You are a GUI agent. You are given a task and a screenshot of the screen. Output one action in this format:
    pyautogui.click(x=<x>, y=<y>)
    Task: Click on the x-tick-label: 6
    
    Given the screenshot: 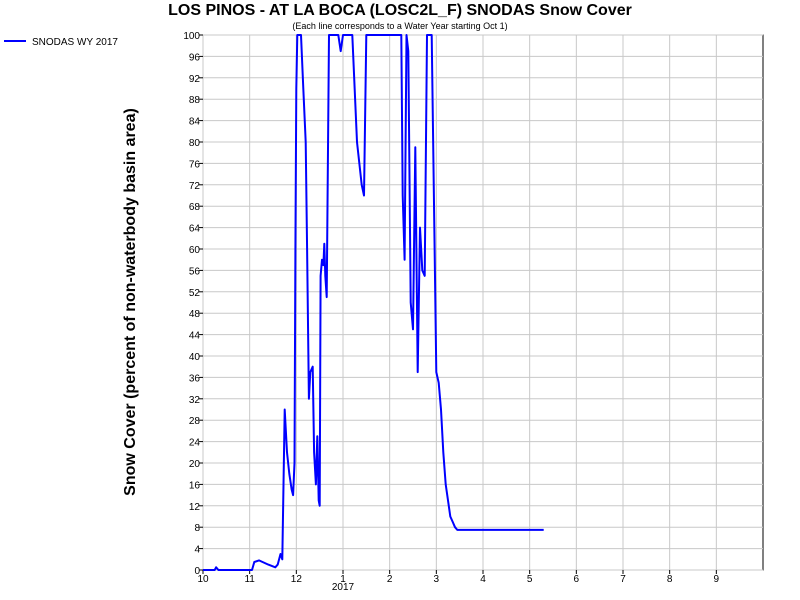 What is the action you would take?
    pyautogui.click(x=577, y=579)
    